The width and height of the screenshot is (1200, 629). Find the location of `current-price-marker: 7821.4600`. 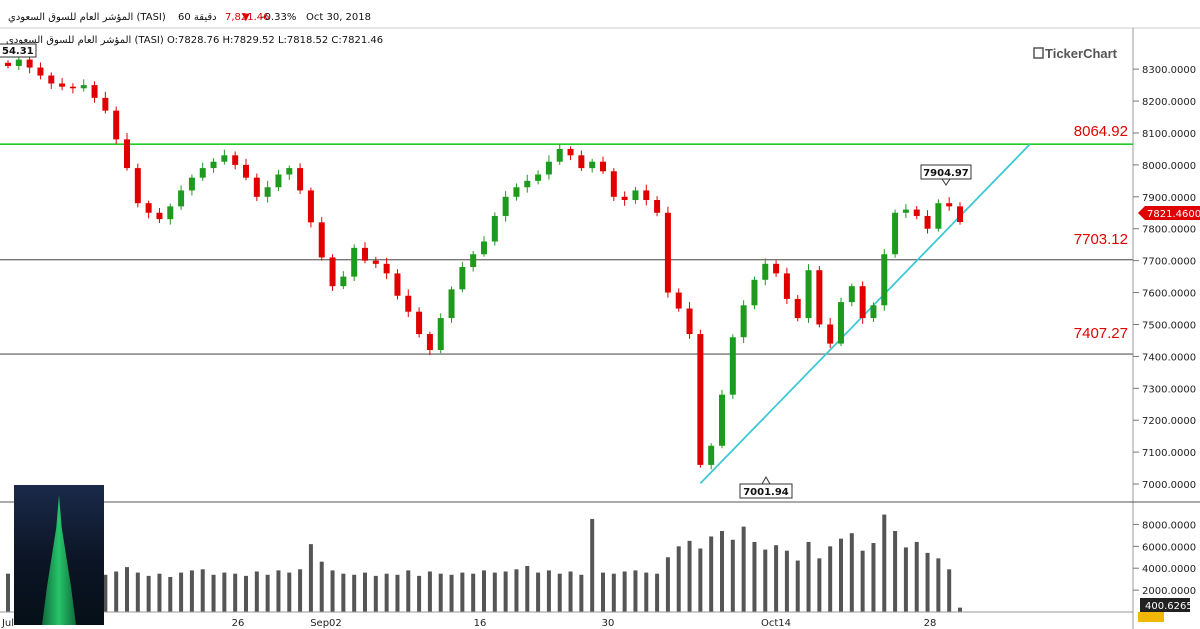

current-price-marker: 7821.4600 is located at coordinates (1169, 213).